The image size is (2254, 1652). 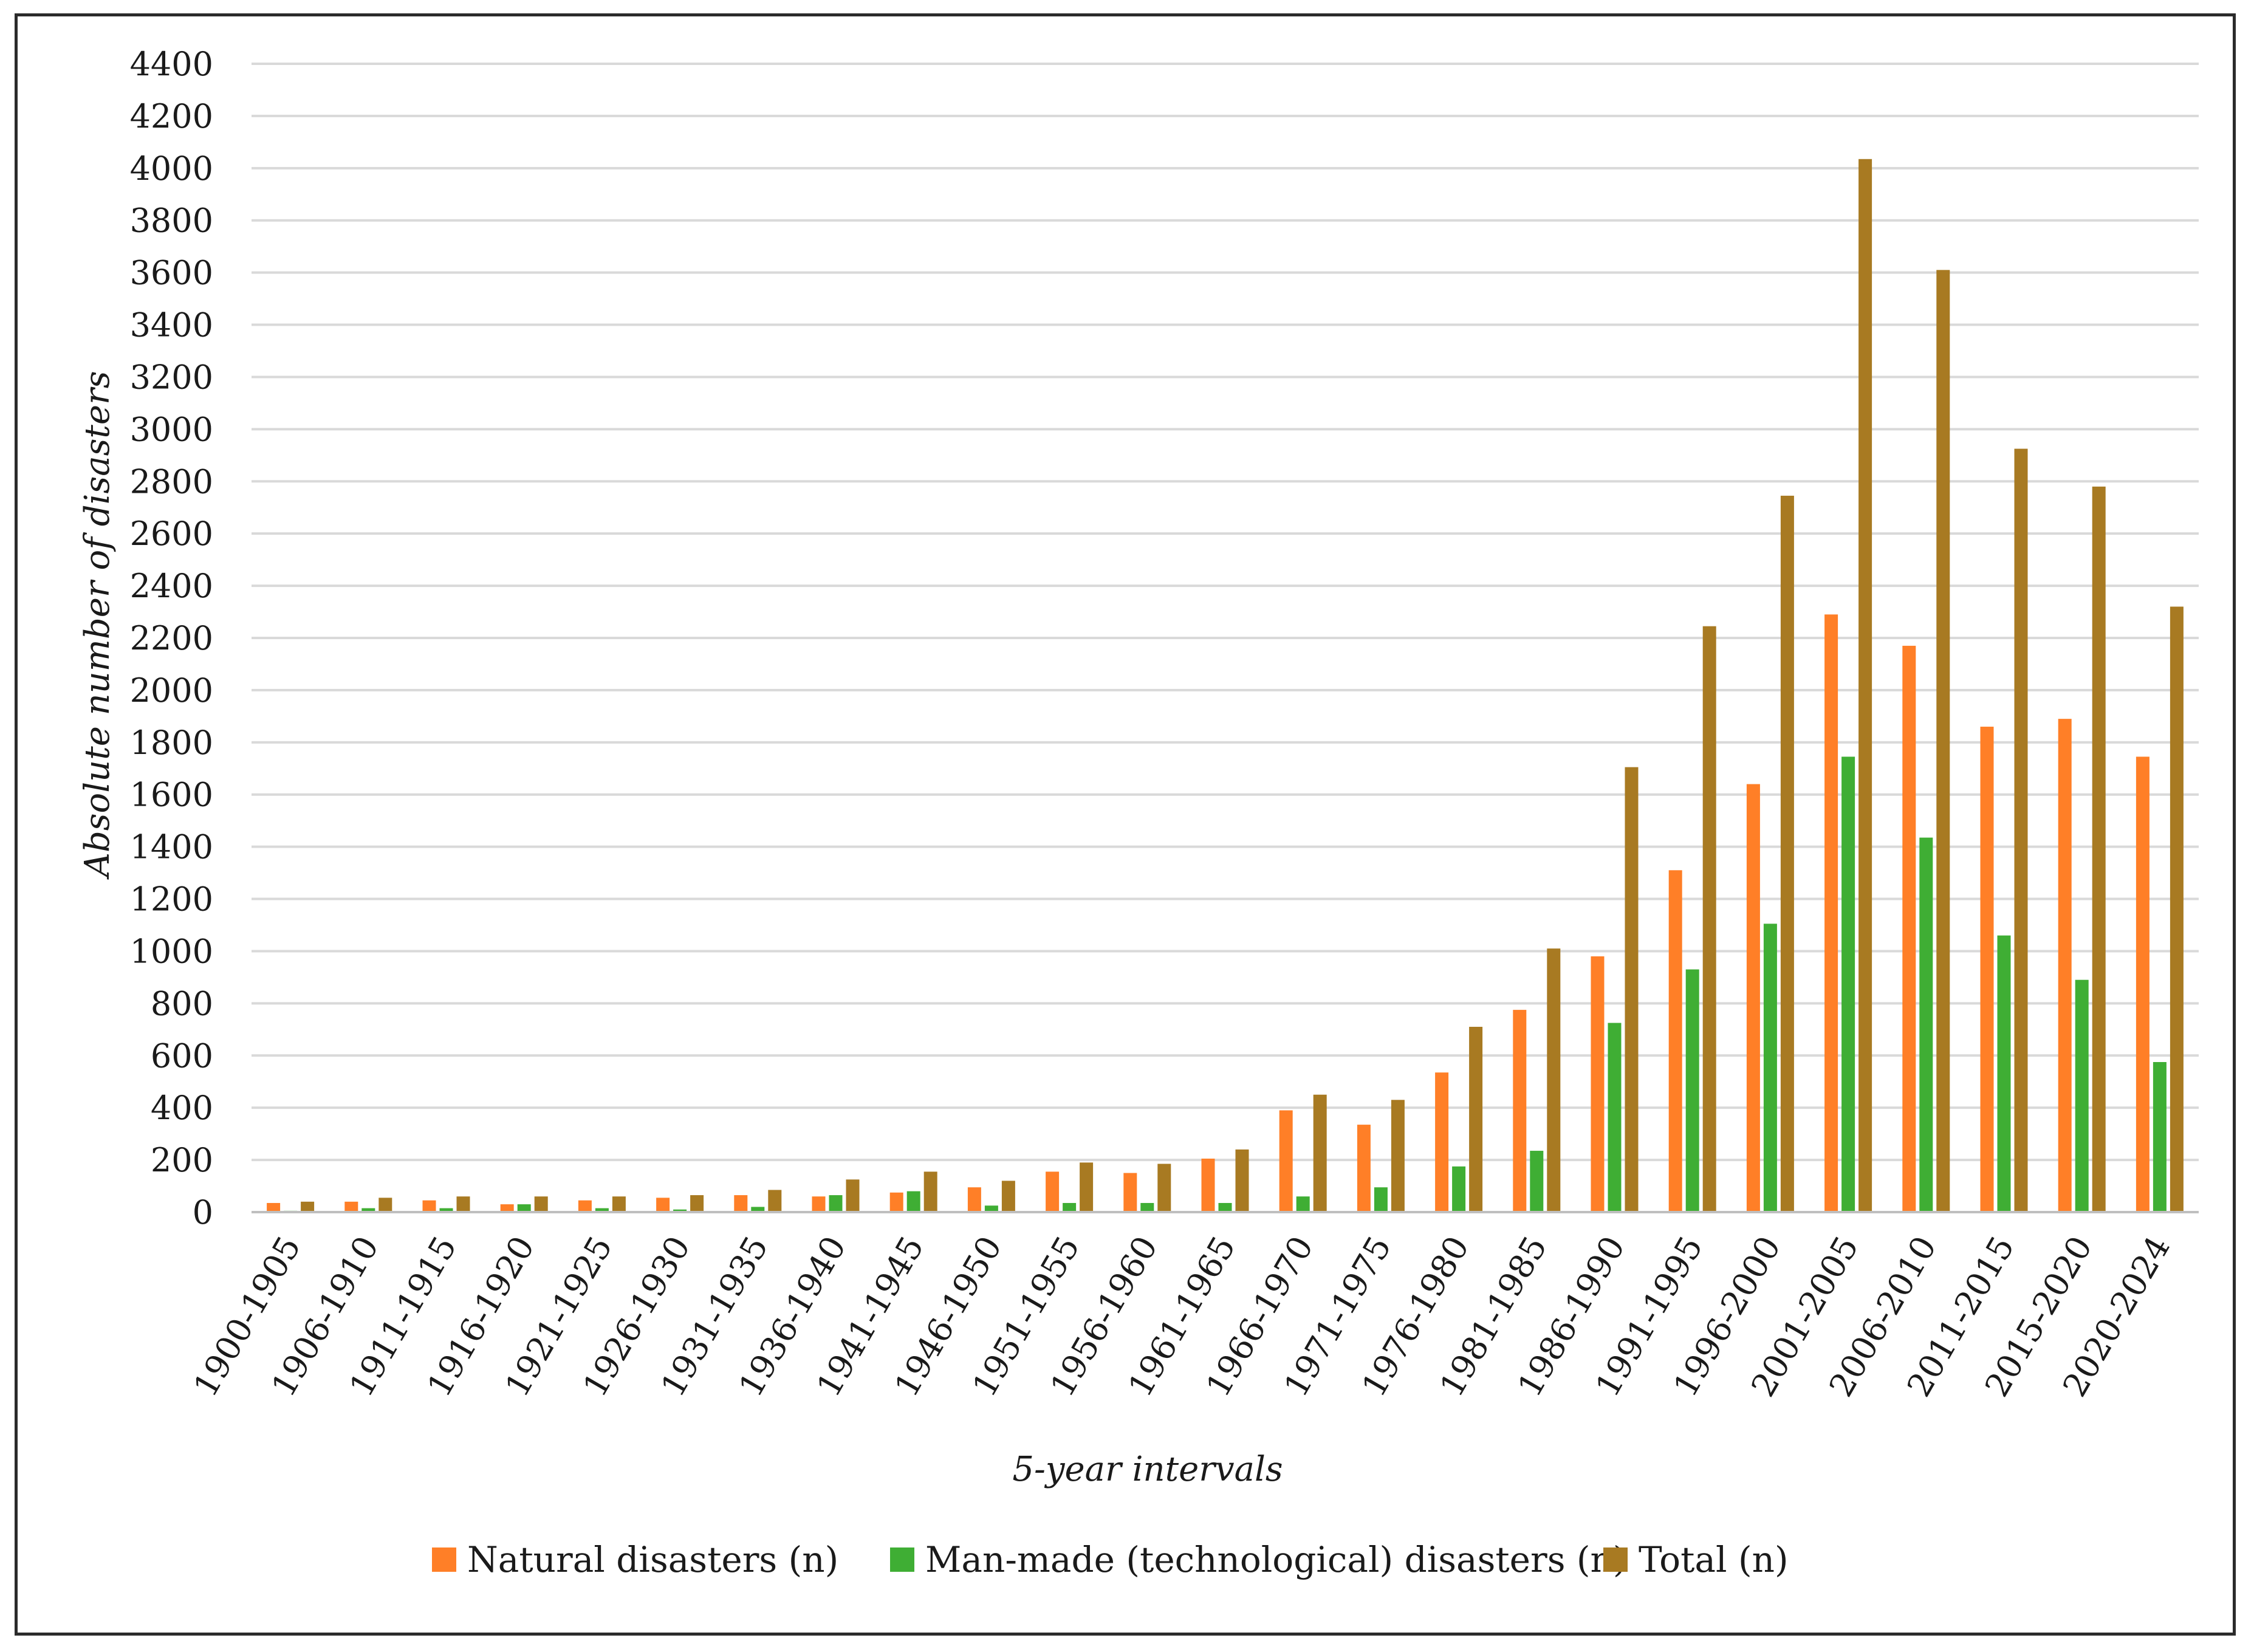 What do you see at coordinates (171, 586) in the screenshot?
I see `y-tick-label: 2400` at bounding box center [171, 586].